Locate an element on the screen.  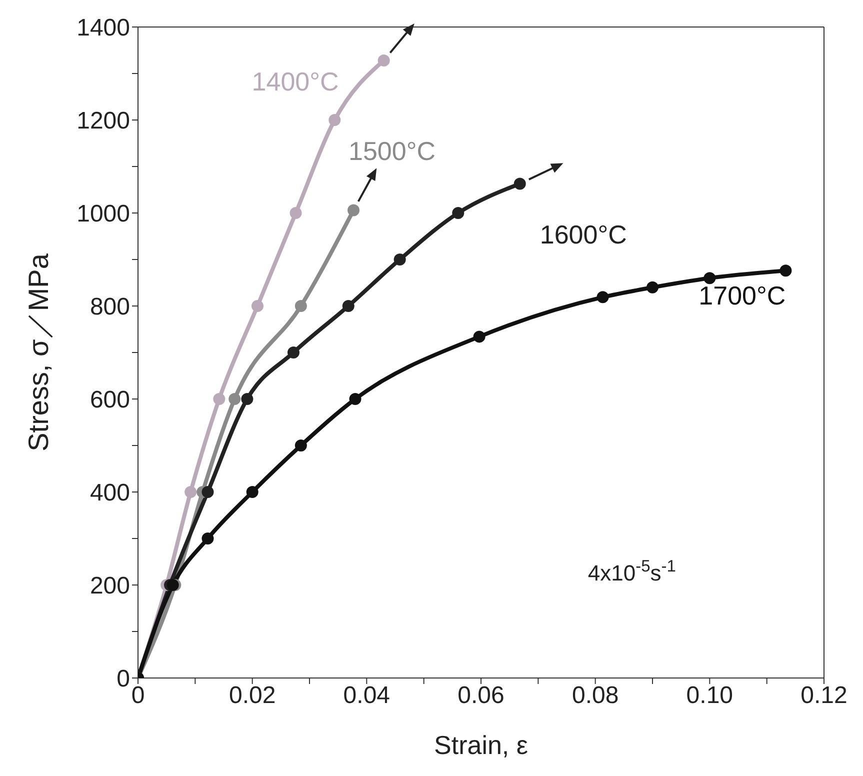
y-tick-label: 1400 is located at coordinates (103, 28).